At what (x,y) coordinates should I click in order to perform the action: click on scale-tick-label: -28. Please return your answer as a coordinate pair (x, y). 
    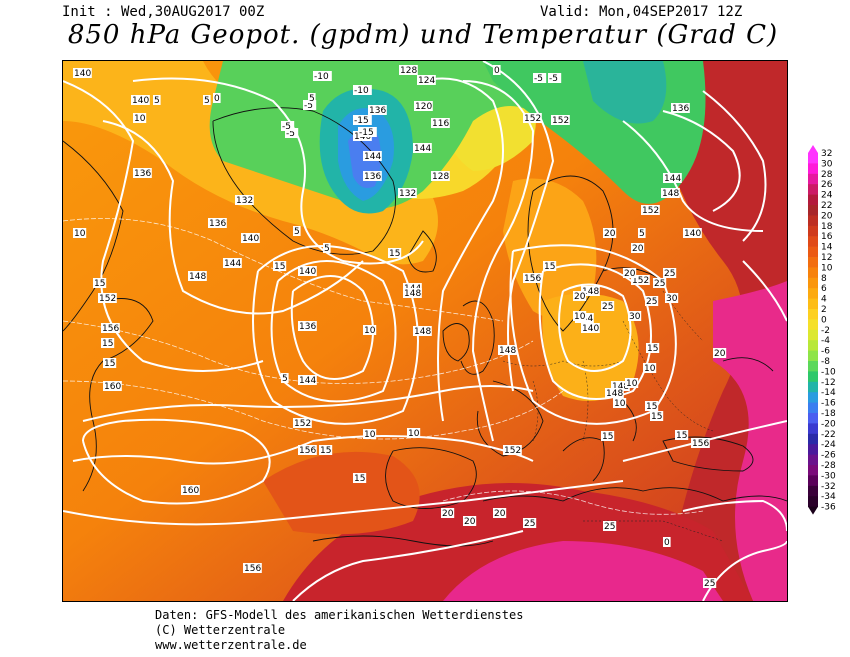
    Looking at the image, I should click on (828, 466).